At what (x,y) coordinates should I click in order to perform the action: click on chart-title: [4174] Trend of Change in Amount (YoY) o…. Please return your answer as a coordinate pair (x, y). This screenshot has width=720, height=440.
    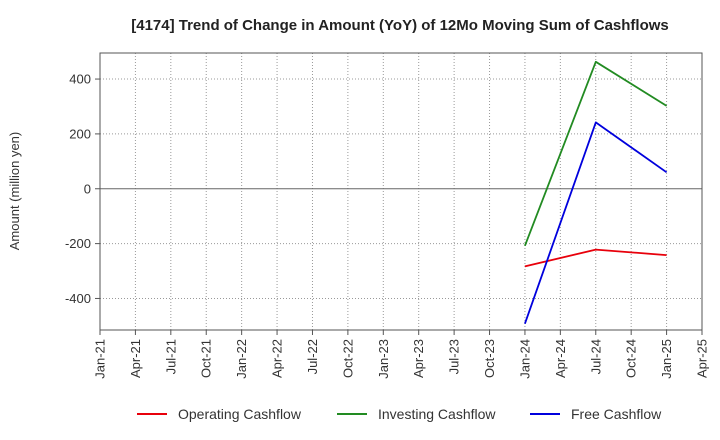
    Looking at the image, I should click on (400, 25).